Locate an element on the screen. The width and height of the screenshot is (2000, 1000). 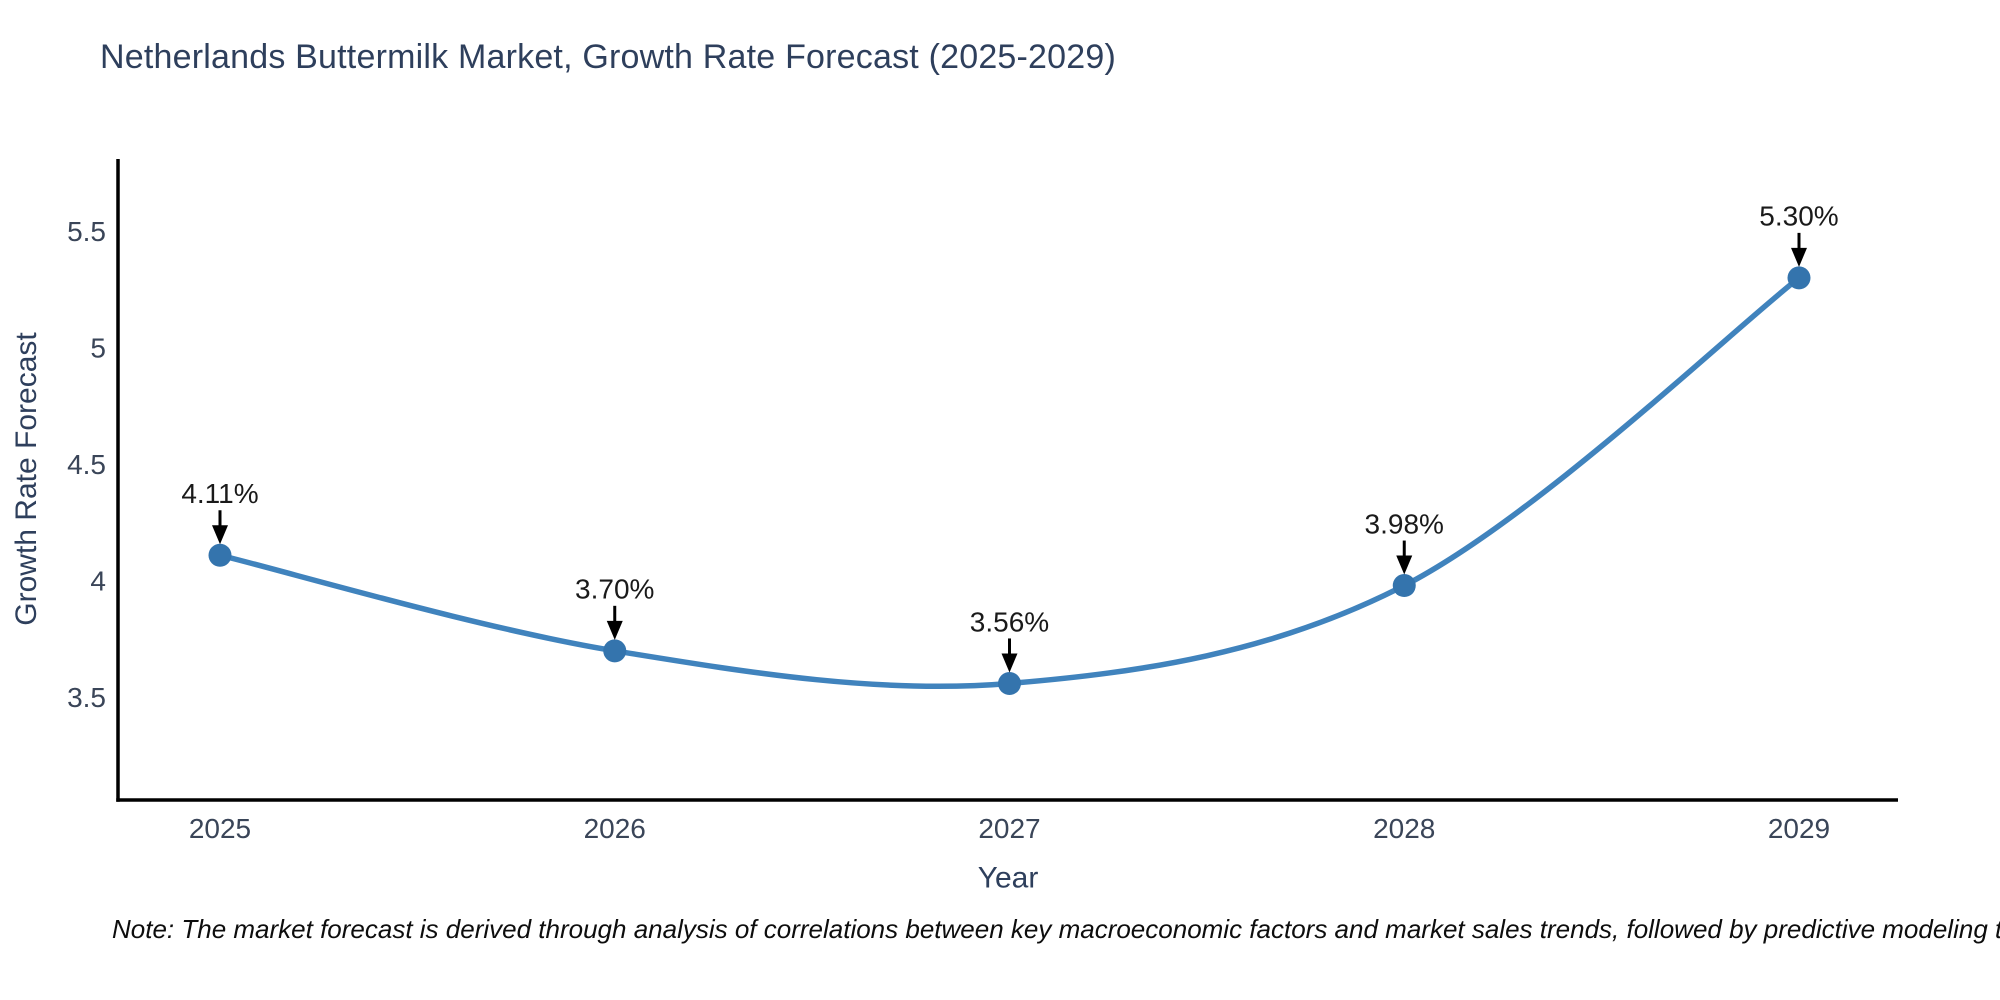
x-tick-label: 2027 is located at coordinates (1009, 828).